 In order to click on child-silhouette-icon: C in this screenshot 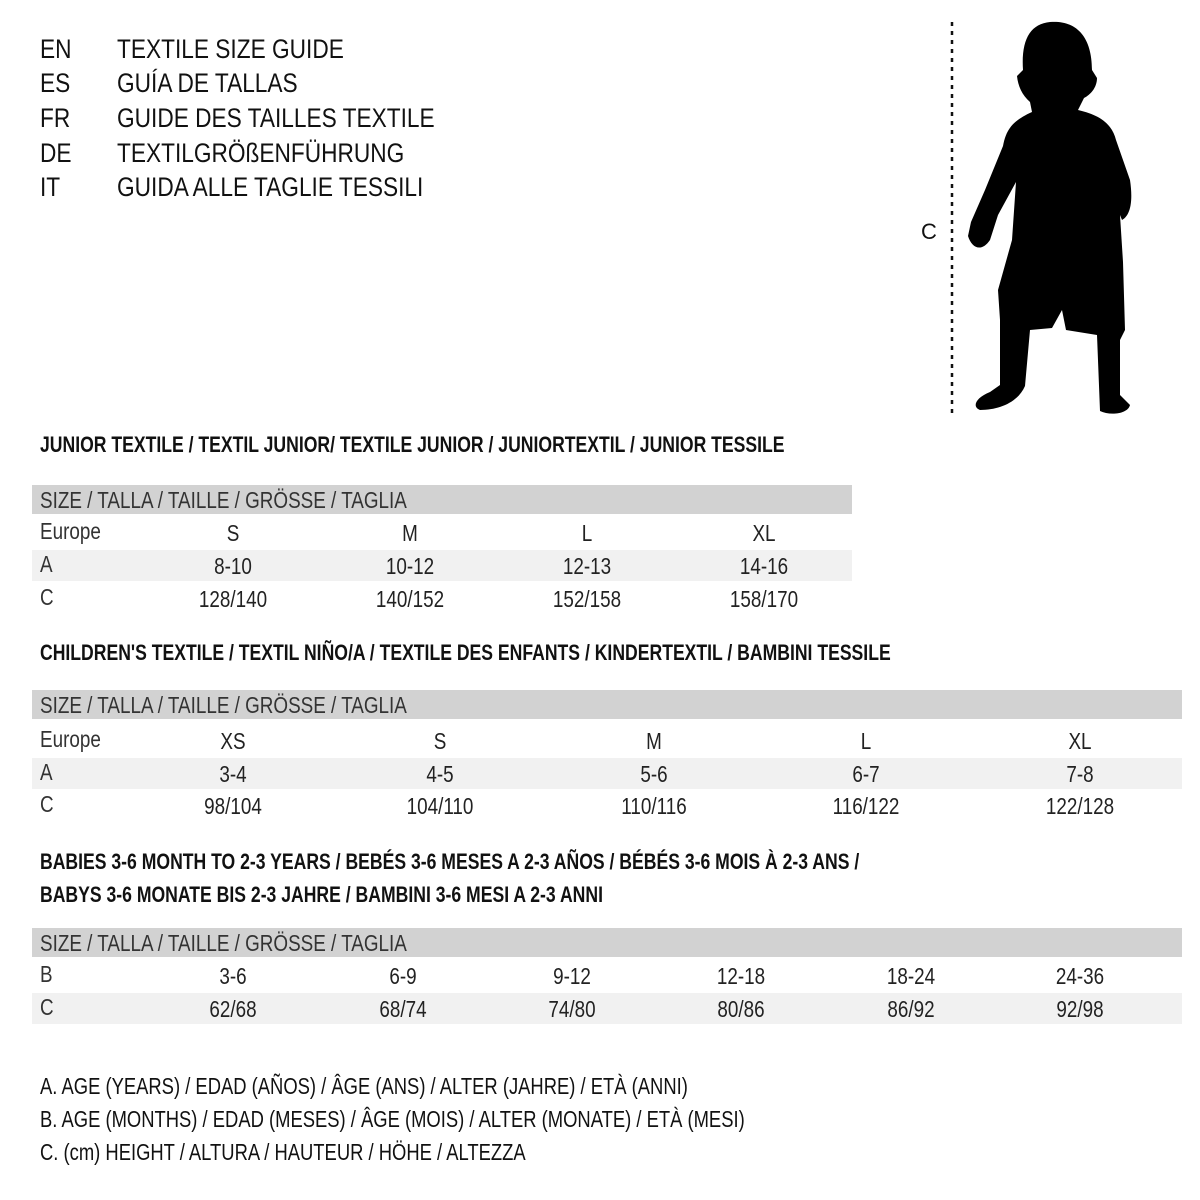, I will do `click(1026, 217)`.